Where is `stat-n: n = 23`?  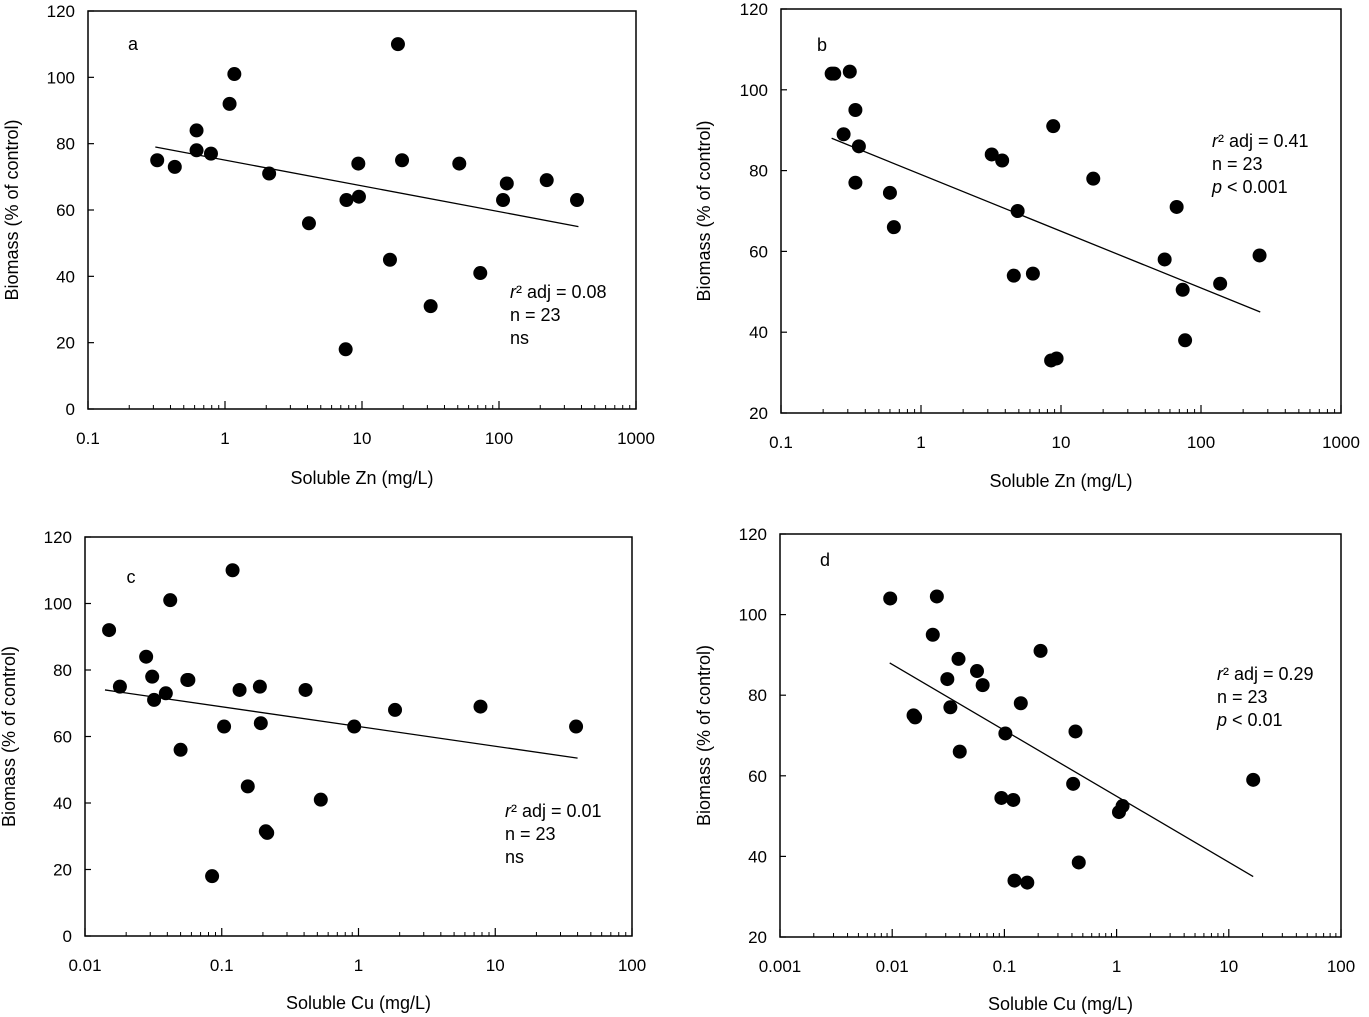 stat-n: n = 23 is located at coordinates (535, 315).